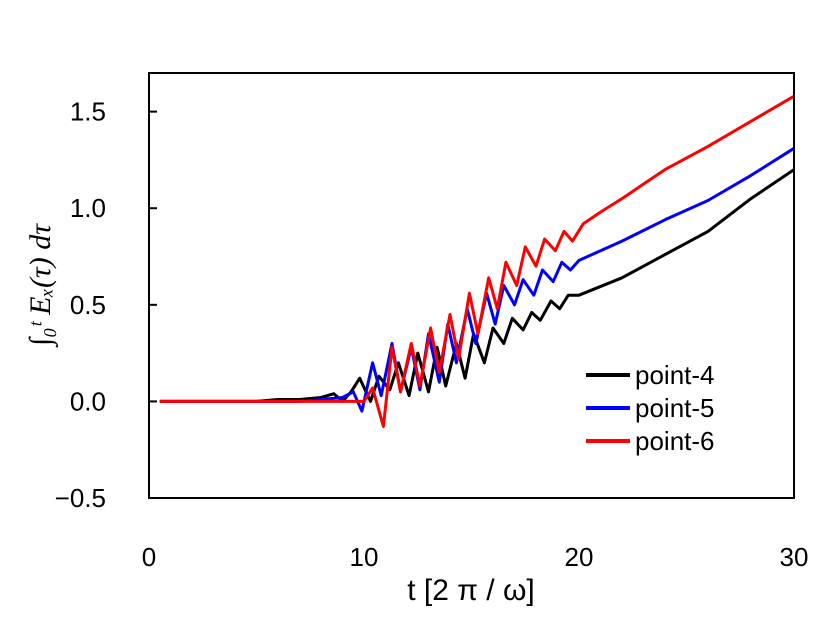  What do you see at coordinates (471, 590) in the screenshot?
I see `x-axis-label: t [2 π / ω]` at bounding box center [471, 590].